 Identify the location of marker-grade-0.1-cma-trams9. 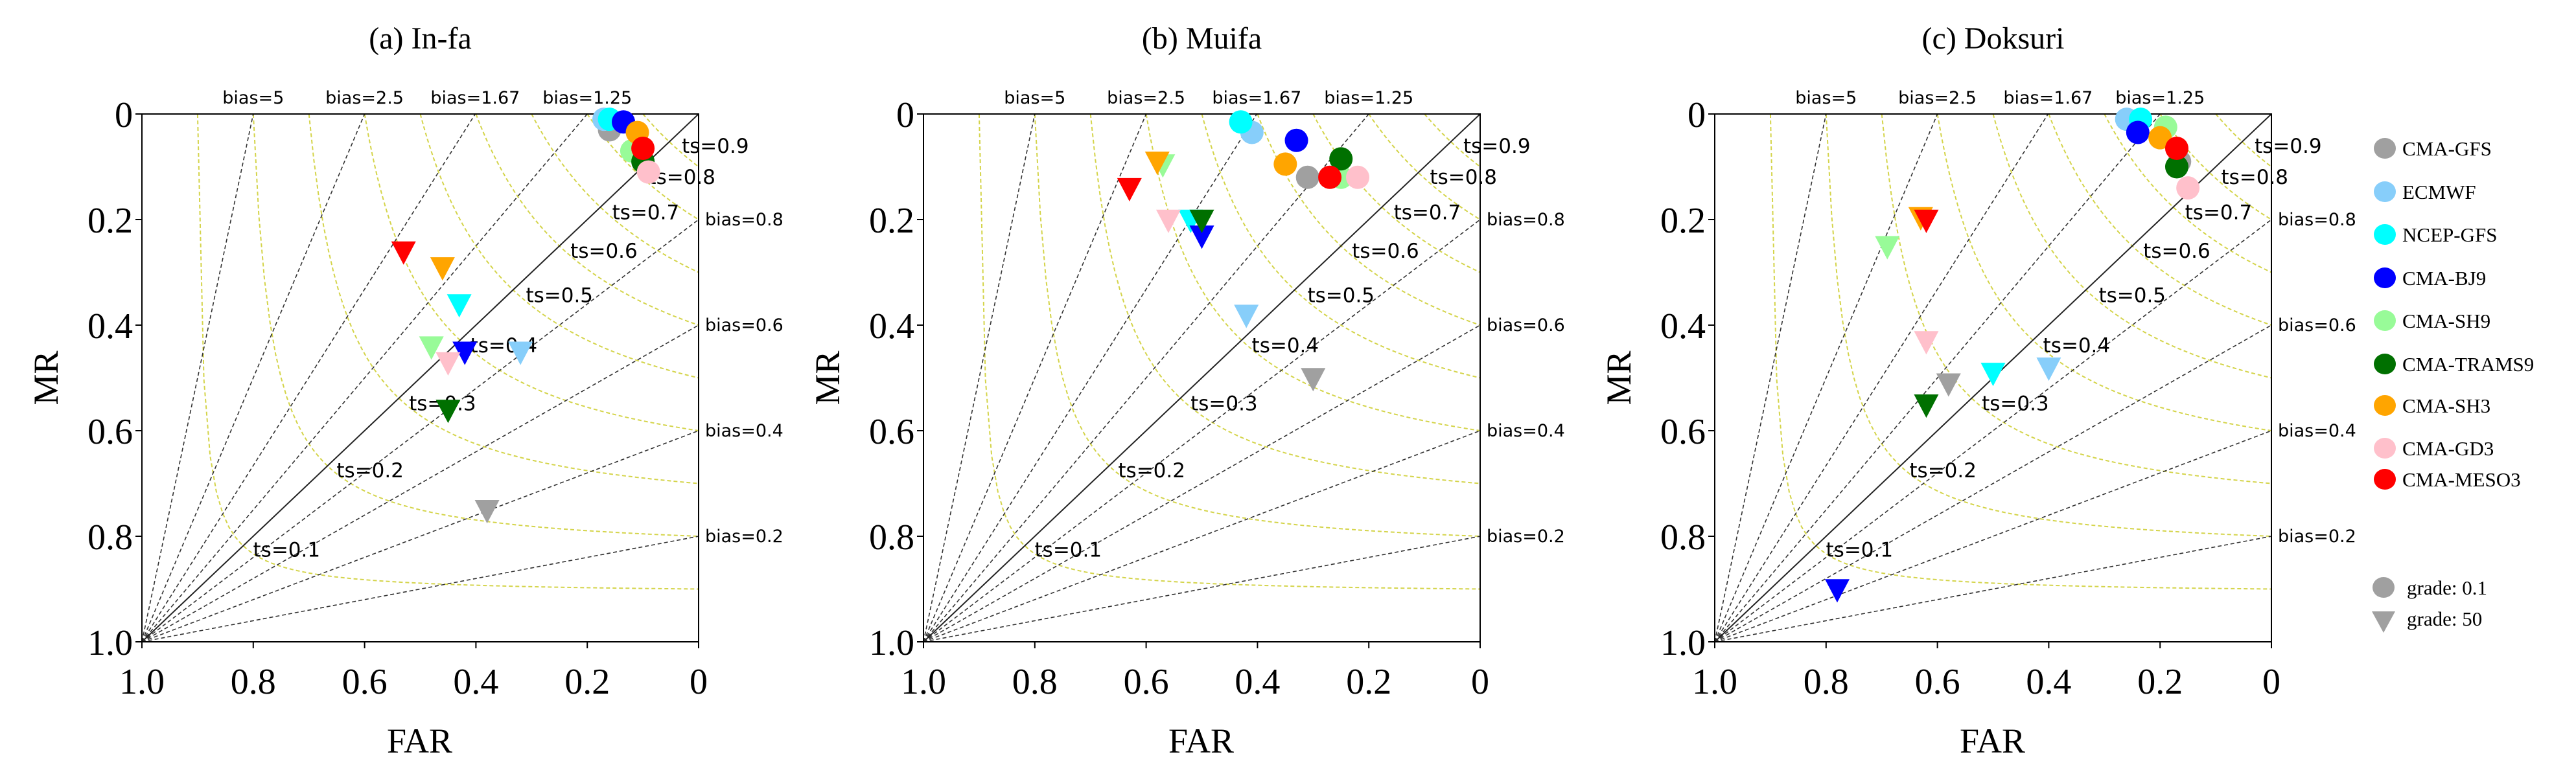
(1341, 159).